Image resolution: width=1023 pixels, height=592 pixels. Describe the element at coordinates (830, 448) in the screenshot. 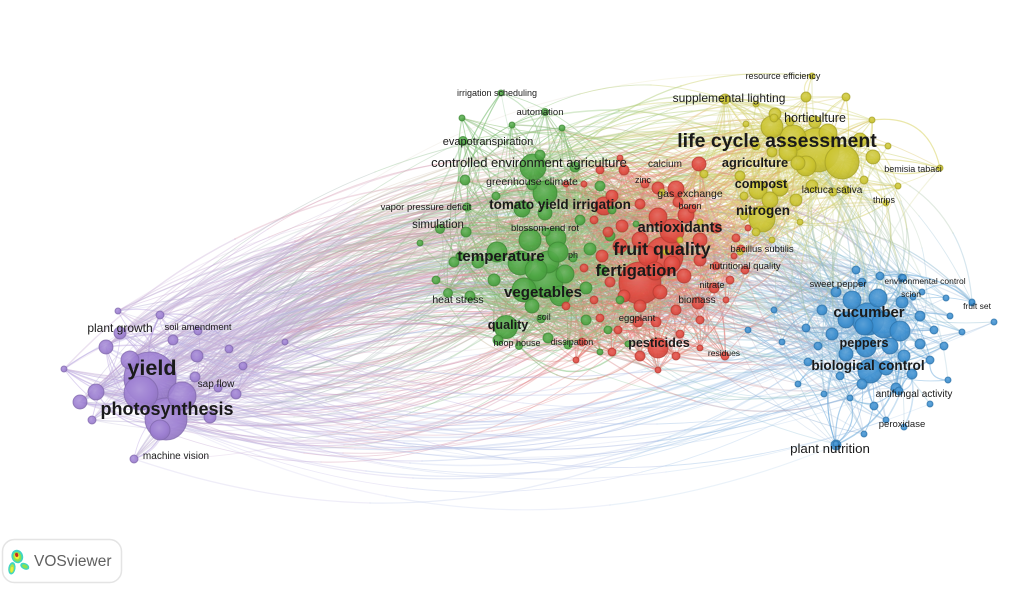

I see `svg-text: plant nutrition` at that location.